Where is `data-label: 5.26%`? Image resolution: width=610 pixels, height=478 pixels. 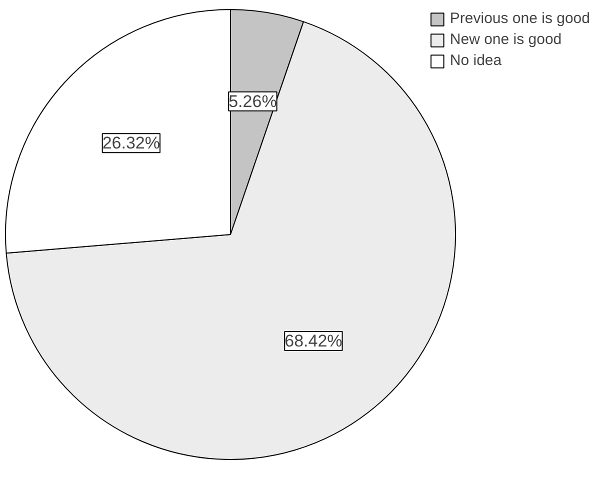 data-label: 5.26% is located at coordinates (252, 101).